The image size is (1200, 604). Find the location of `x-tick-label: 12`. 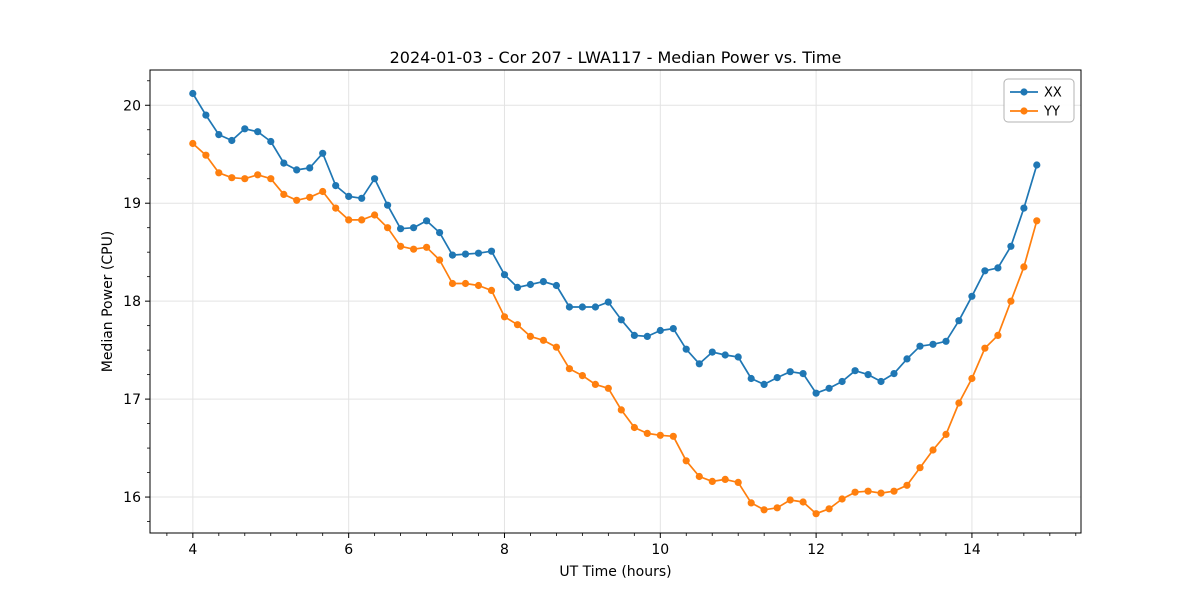

x-tick-label: 12 is located at coordinates (816, 550).